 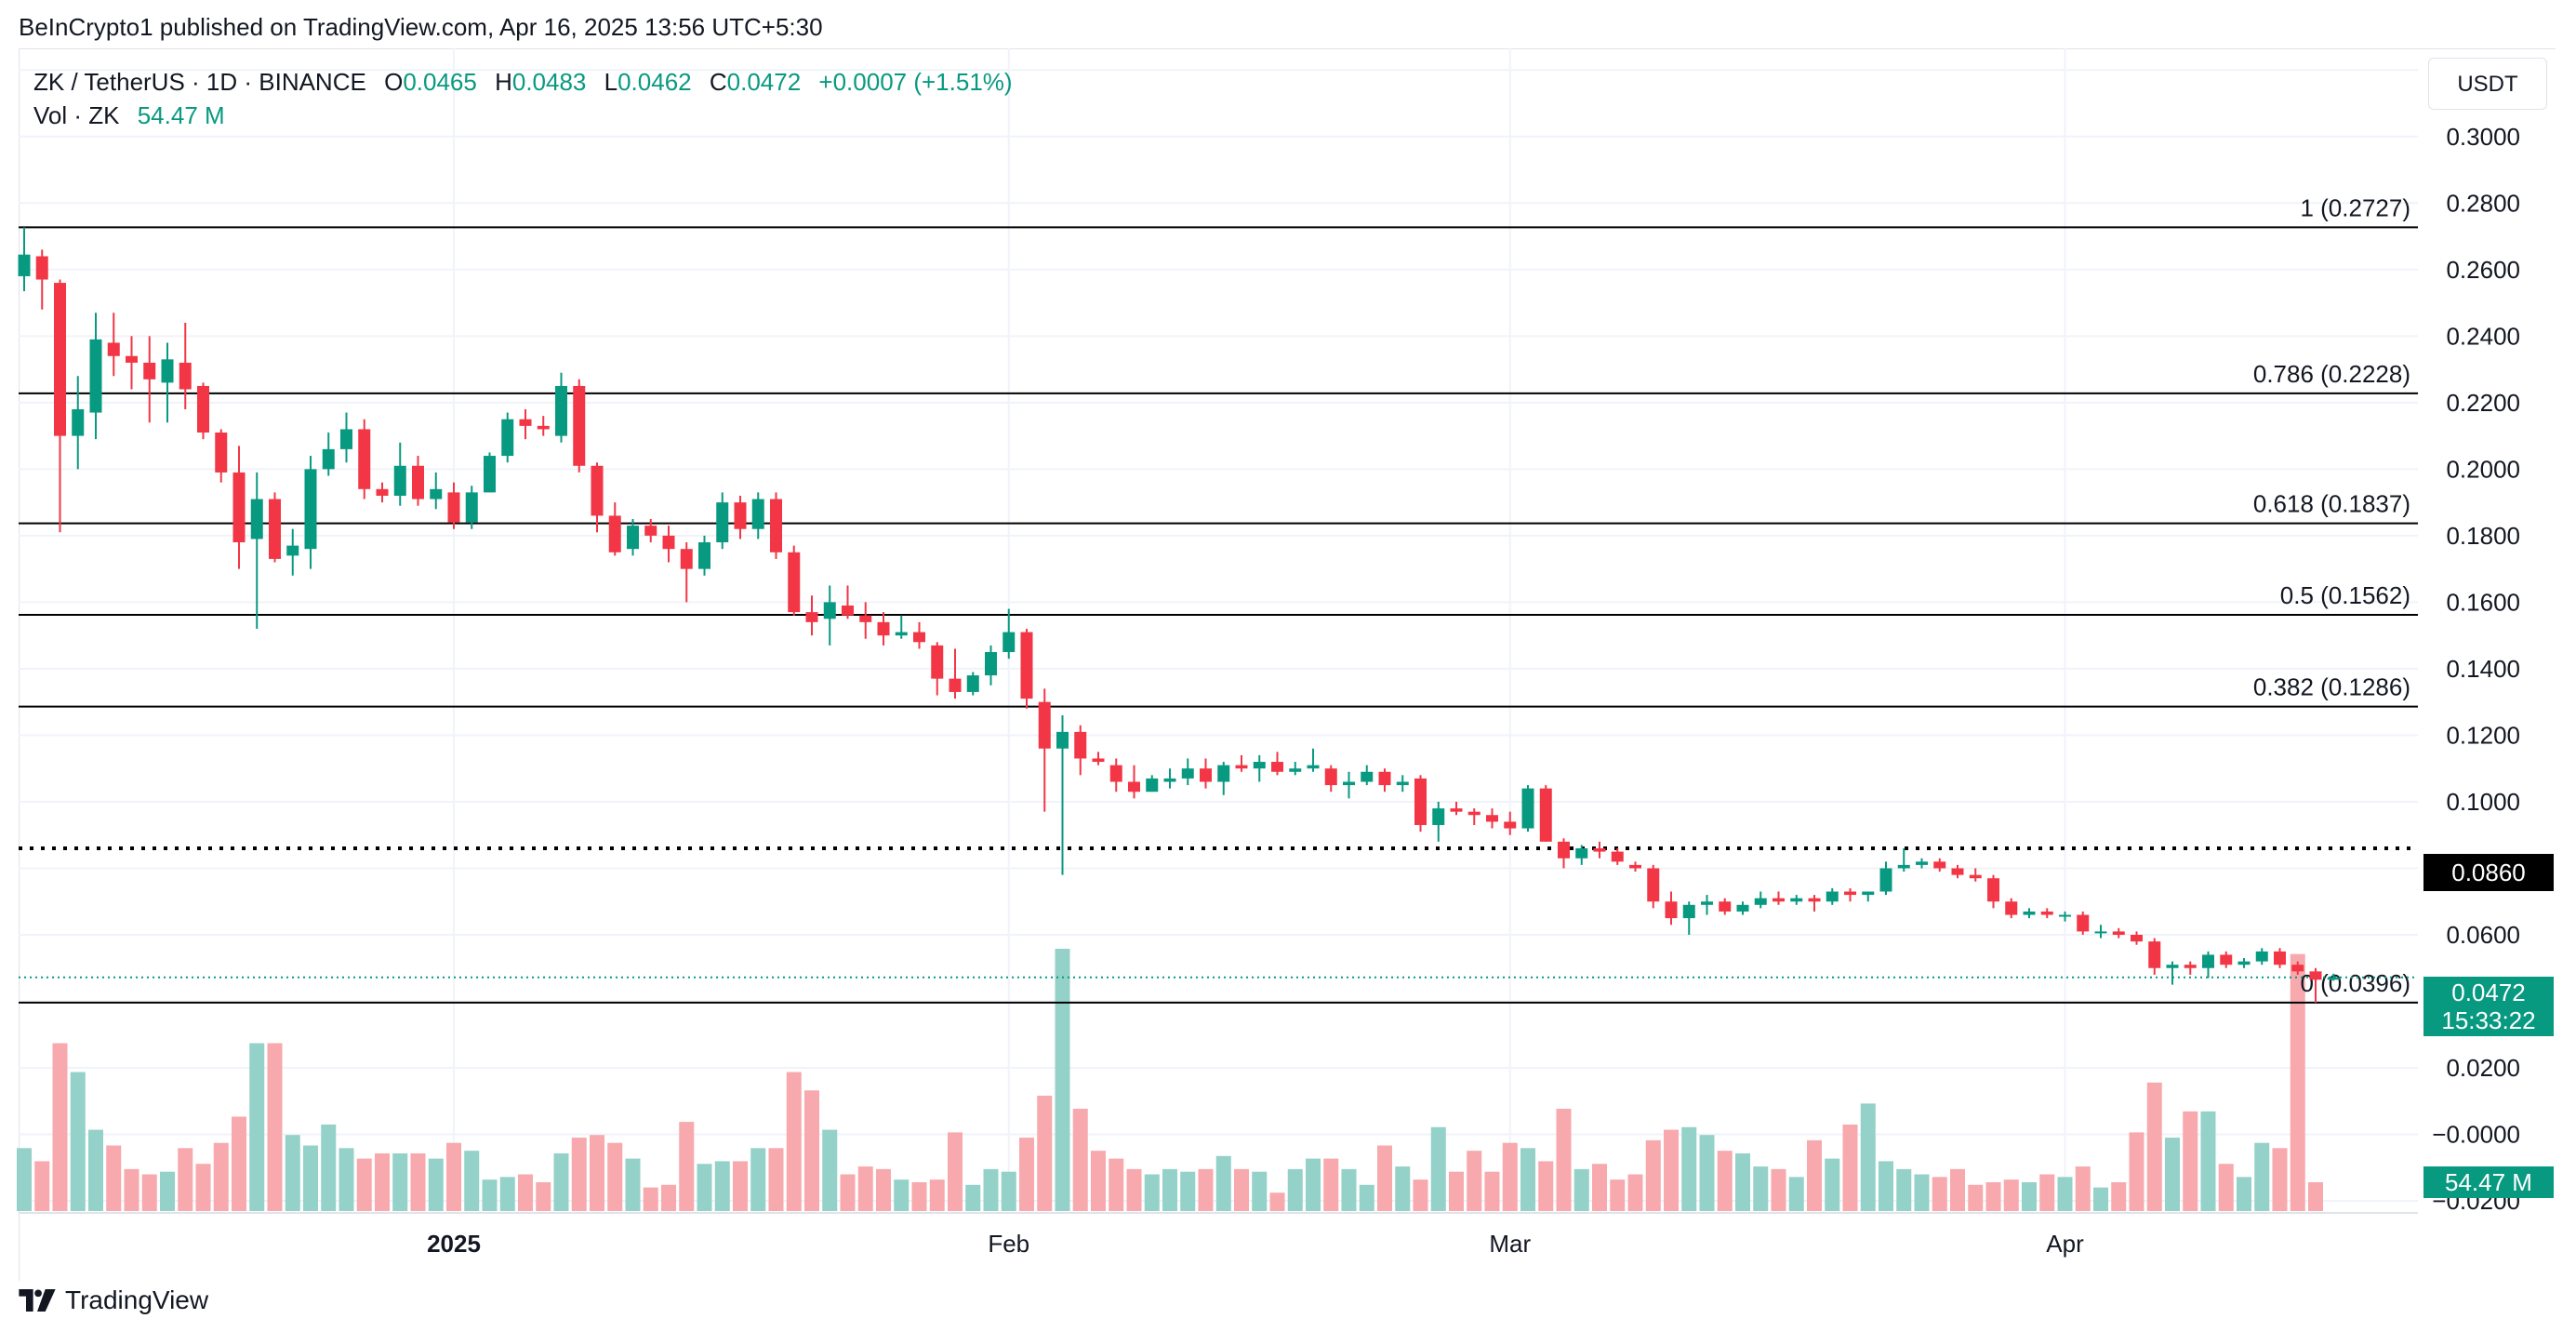 What do you see at coordinates (76, 115) in the screenshot?
I see `volume-label: Vol · ZK` at bounding box center [76, 115].